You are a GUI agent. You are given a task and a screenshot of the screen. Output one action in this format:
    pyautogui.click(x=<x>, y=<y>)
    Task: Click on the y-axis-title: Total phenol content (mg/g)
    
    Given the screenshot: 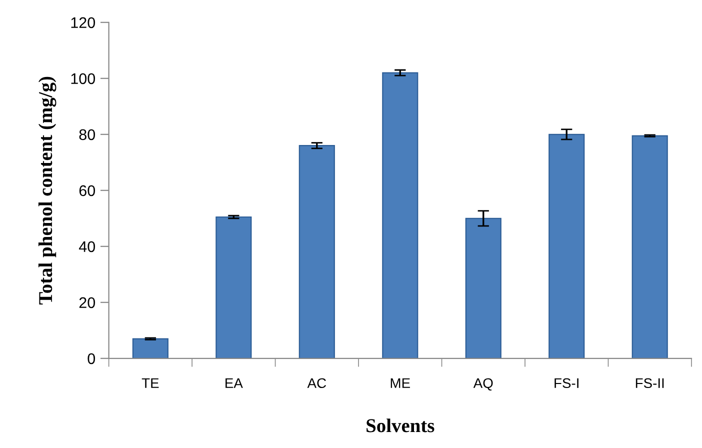 What is the action you would take?
    pyautogui.click(x=47, y=190)
    